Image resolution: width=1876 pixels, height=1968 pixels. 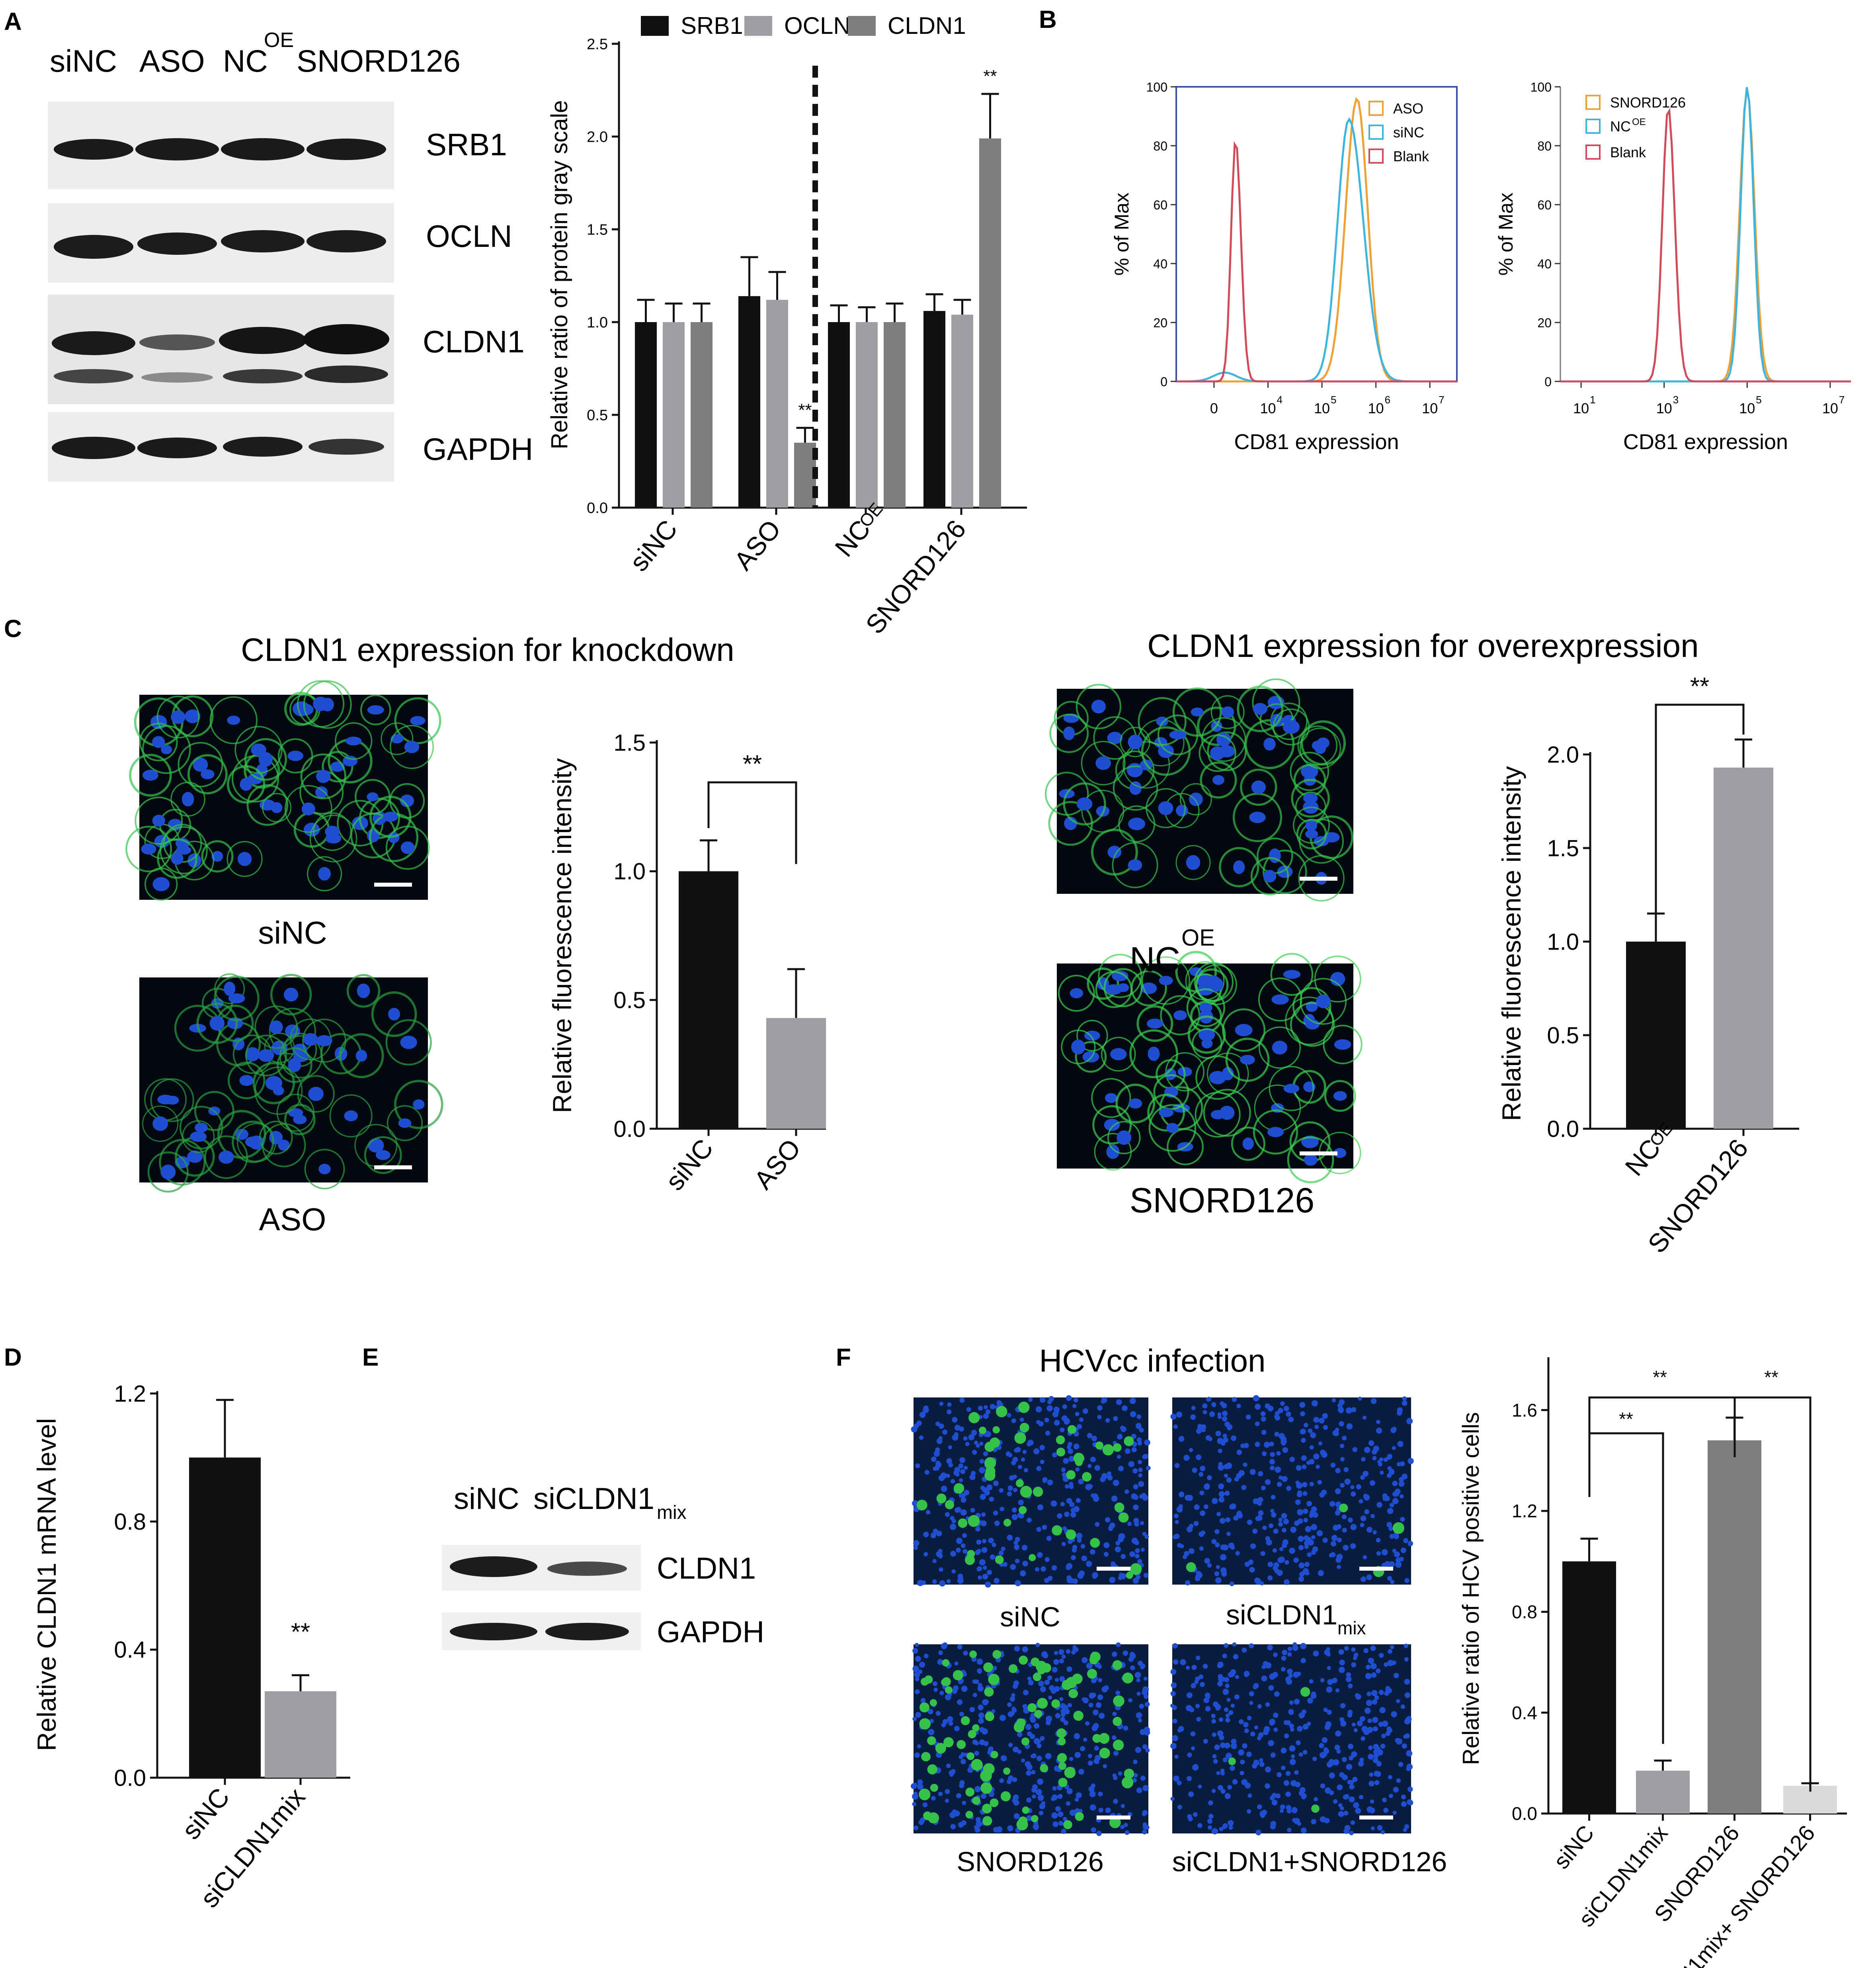 I want to click on blot-band, so click(x=93, y=149).